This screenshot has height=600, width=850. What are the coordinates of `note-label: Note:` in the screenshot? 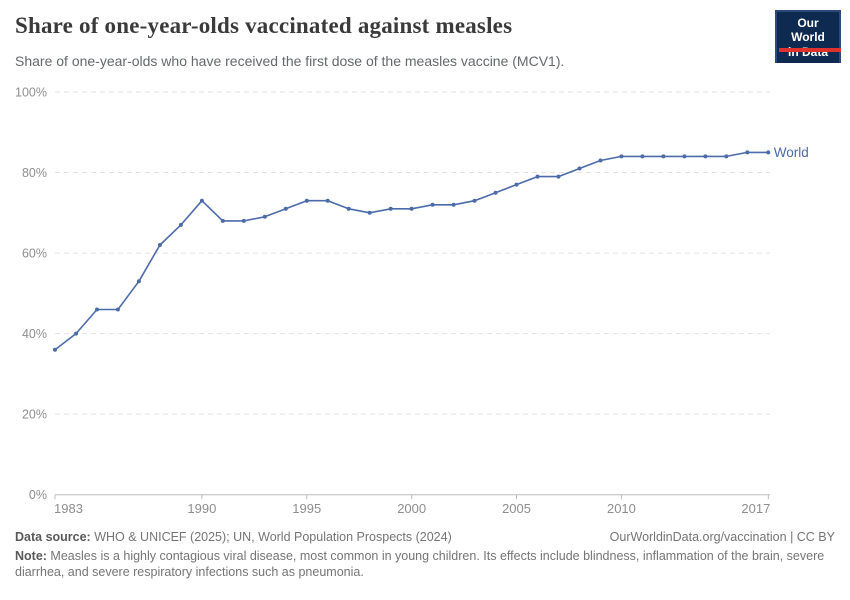 It's located at (31, 556).